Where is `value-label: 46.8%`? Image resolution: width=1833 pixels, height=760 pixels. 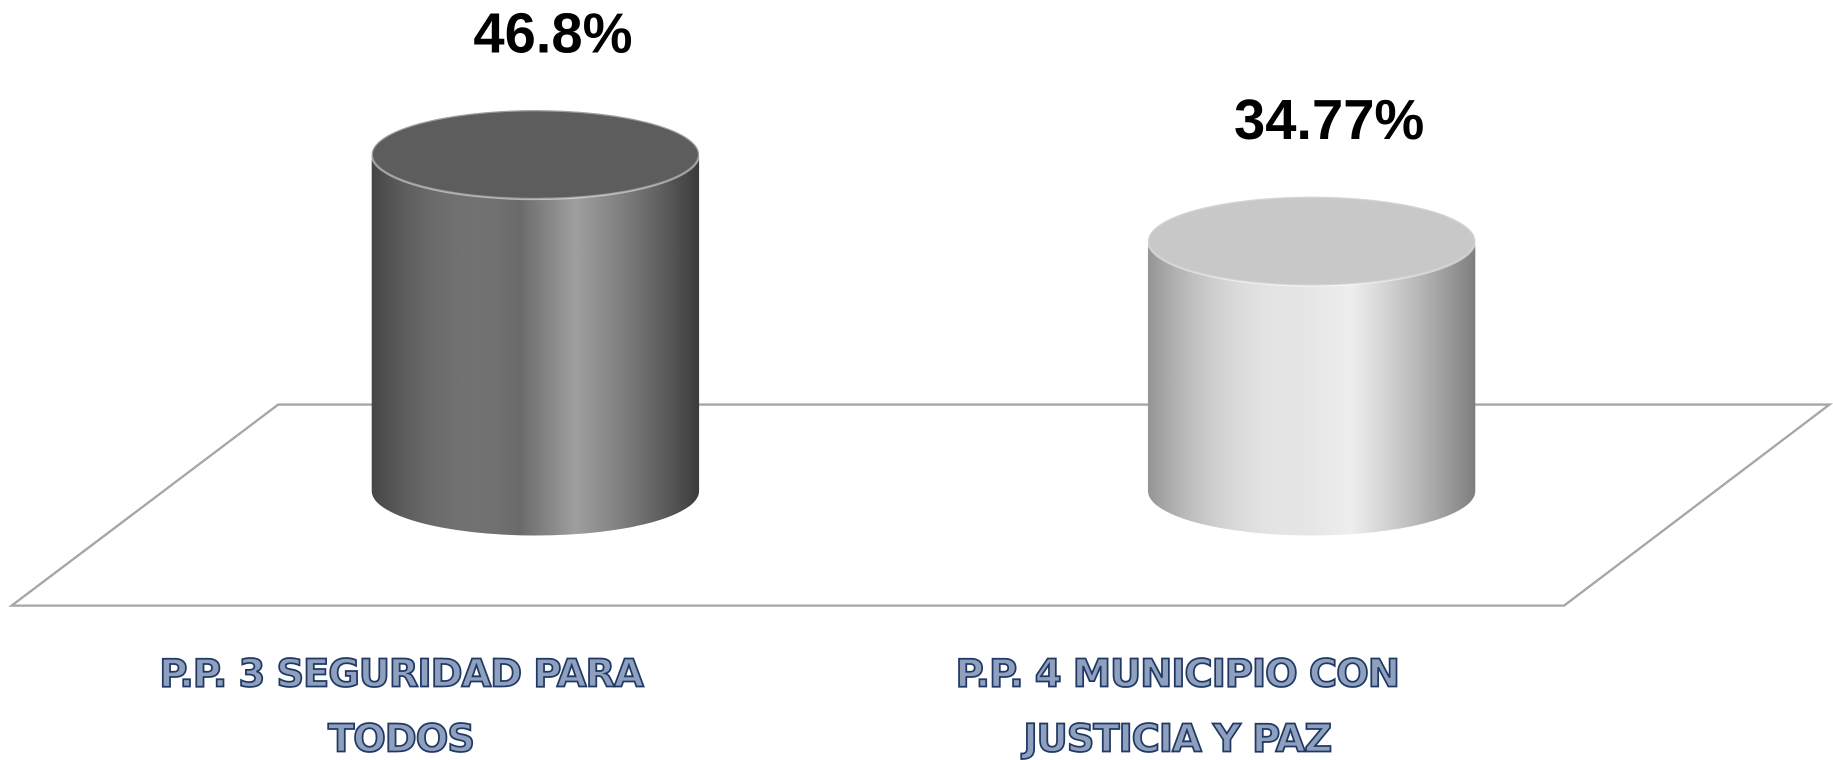 value-label: 46.8% is located at coordinates (552, 33).